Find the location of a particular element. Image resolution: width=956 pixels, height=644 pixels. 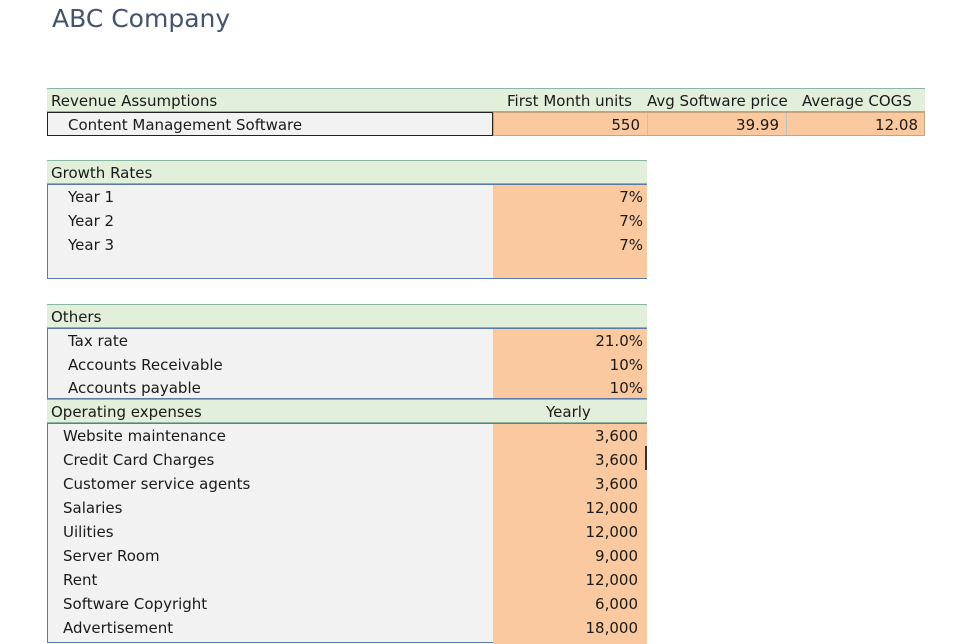

accounts-receivable-value: 10% is located at coordinates (626, 365).